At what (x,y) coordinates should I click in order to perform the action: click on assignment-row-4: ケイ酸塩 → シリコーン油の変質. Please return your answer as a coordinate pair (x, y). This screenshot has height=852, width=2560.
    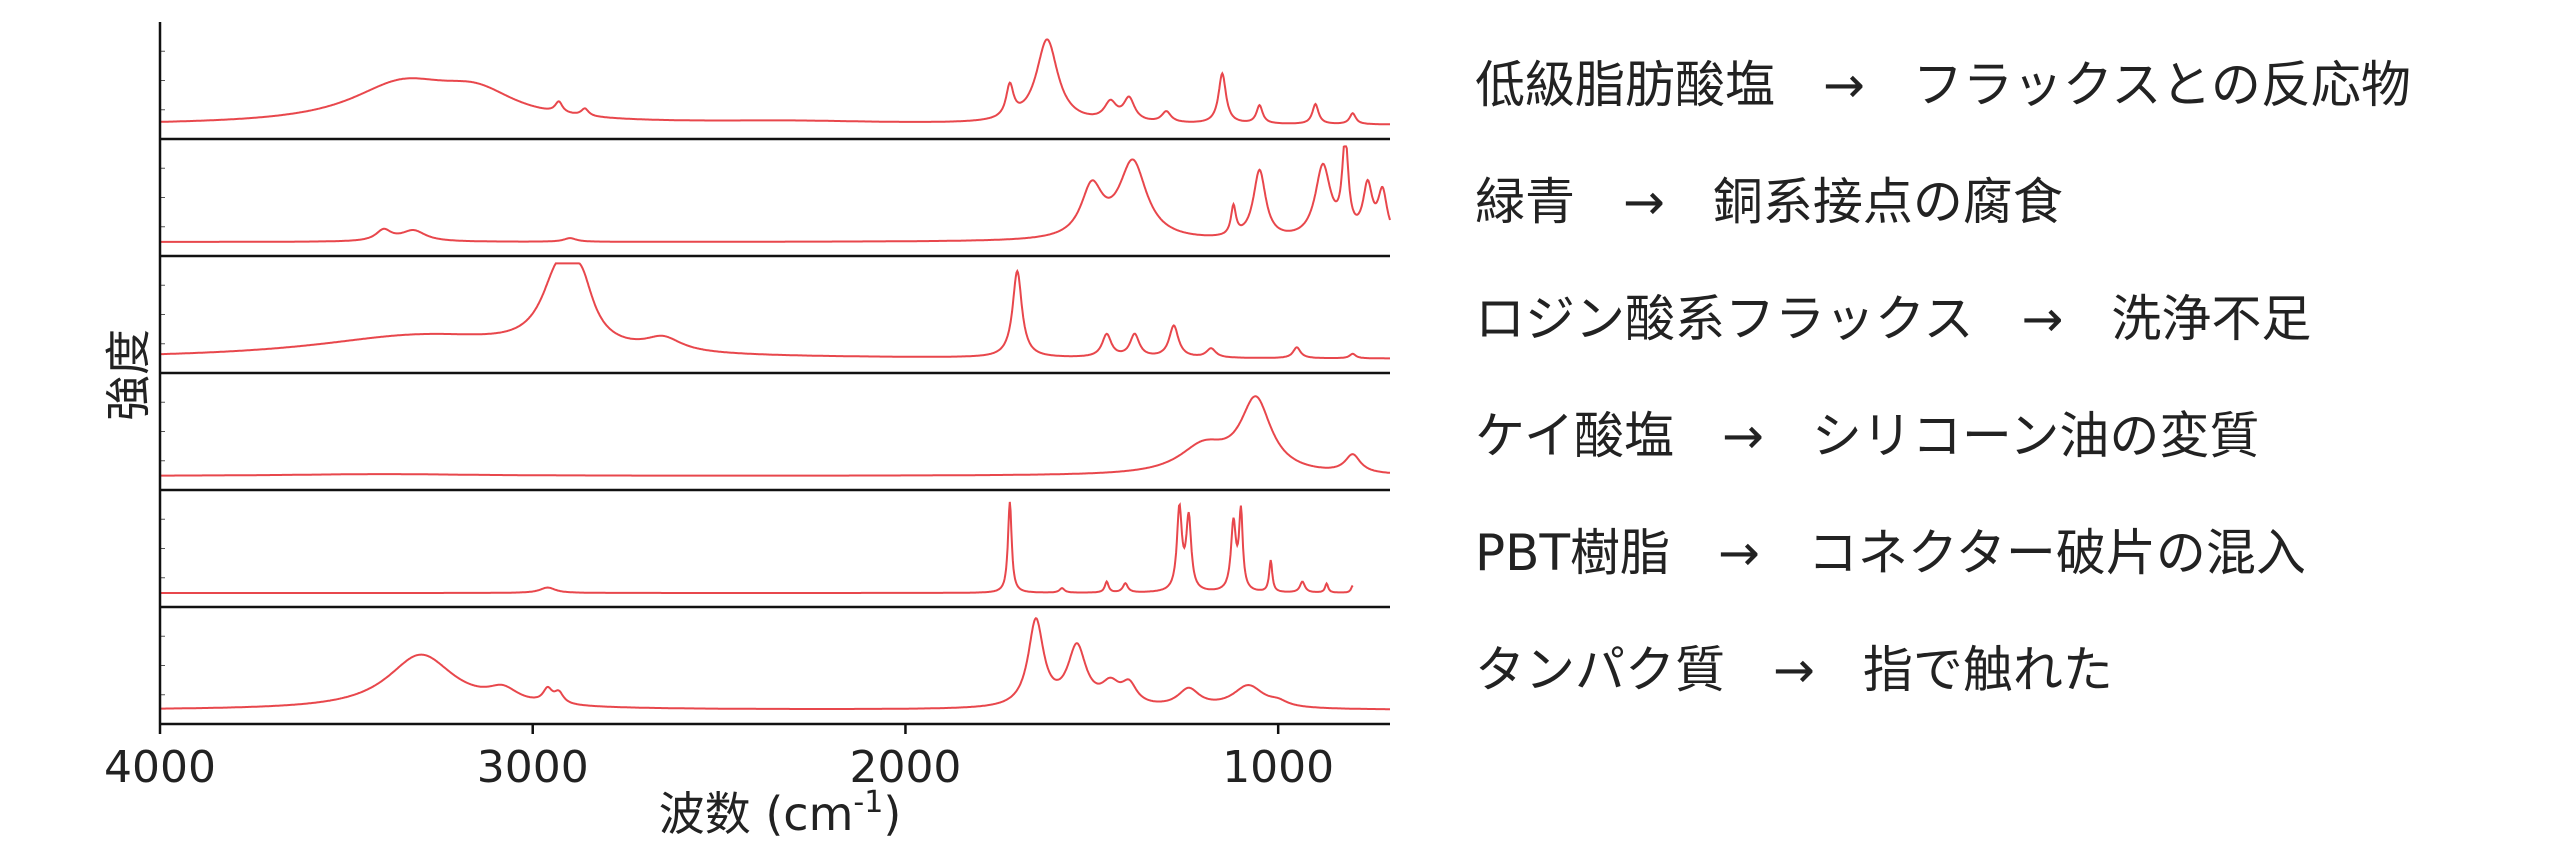
    Looking at the image, I should click on (1867, 436).